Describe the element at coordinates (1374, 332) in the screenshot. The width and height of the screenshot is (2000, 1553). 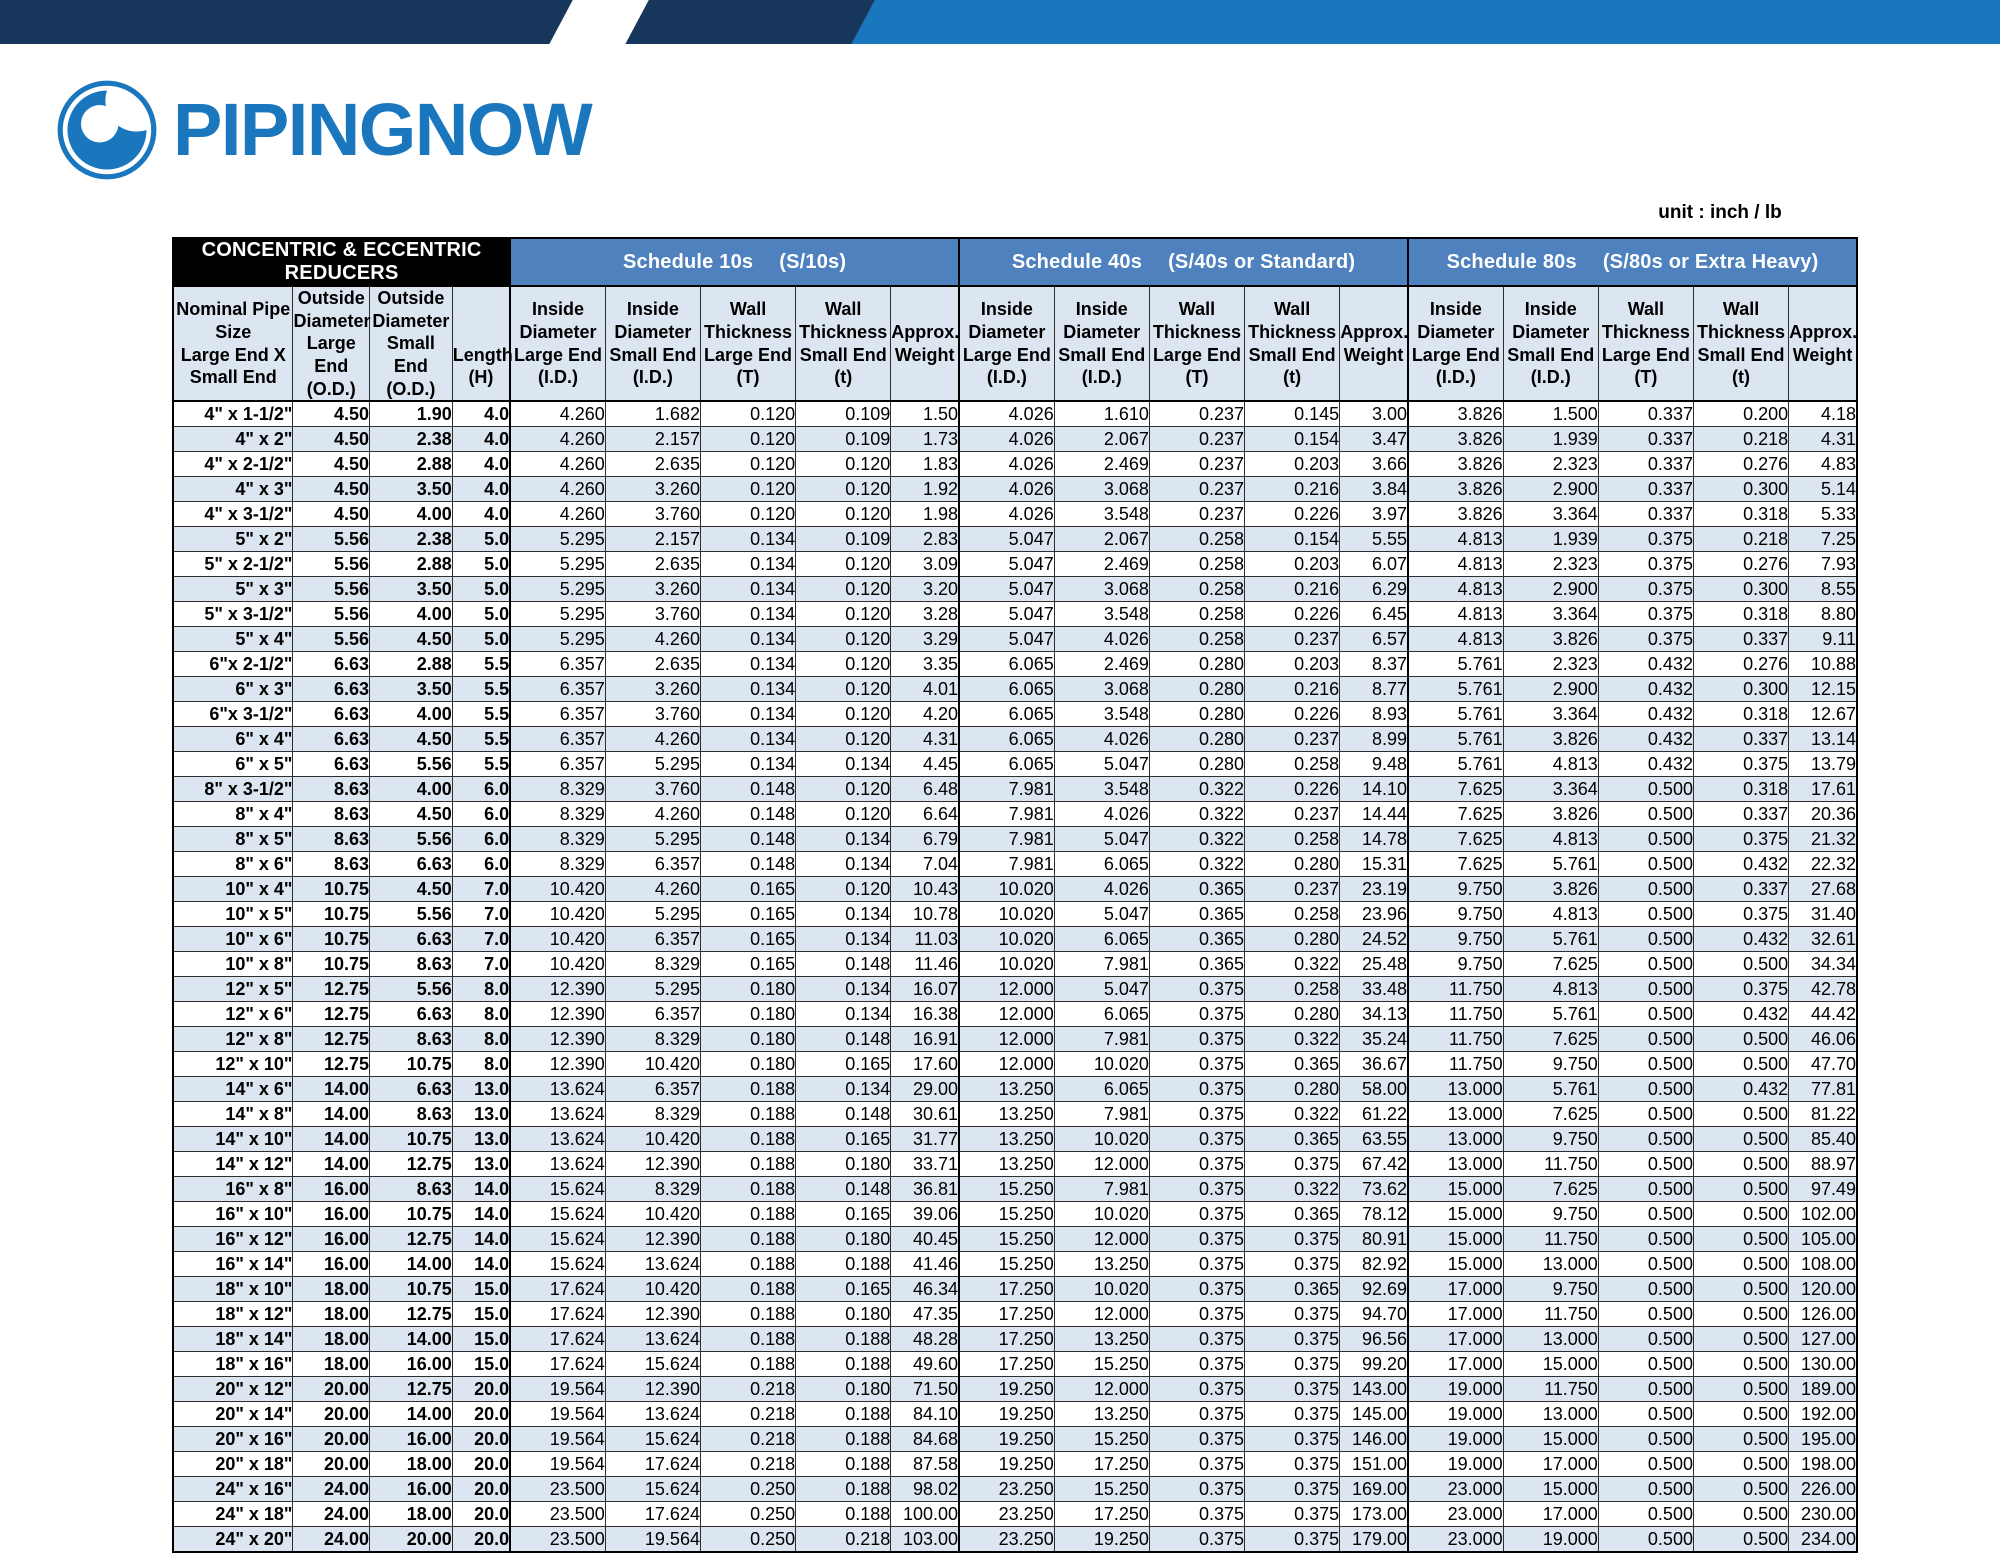
I see `column-header-line: Approx.` at that location.